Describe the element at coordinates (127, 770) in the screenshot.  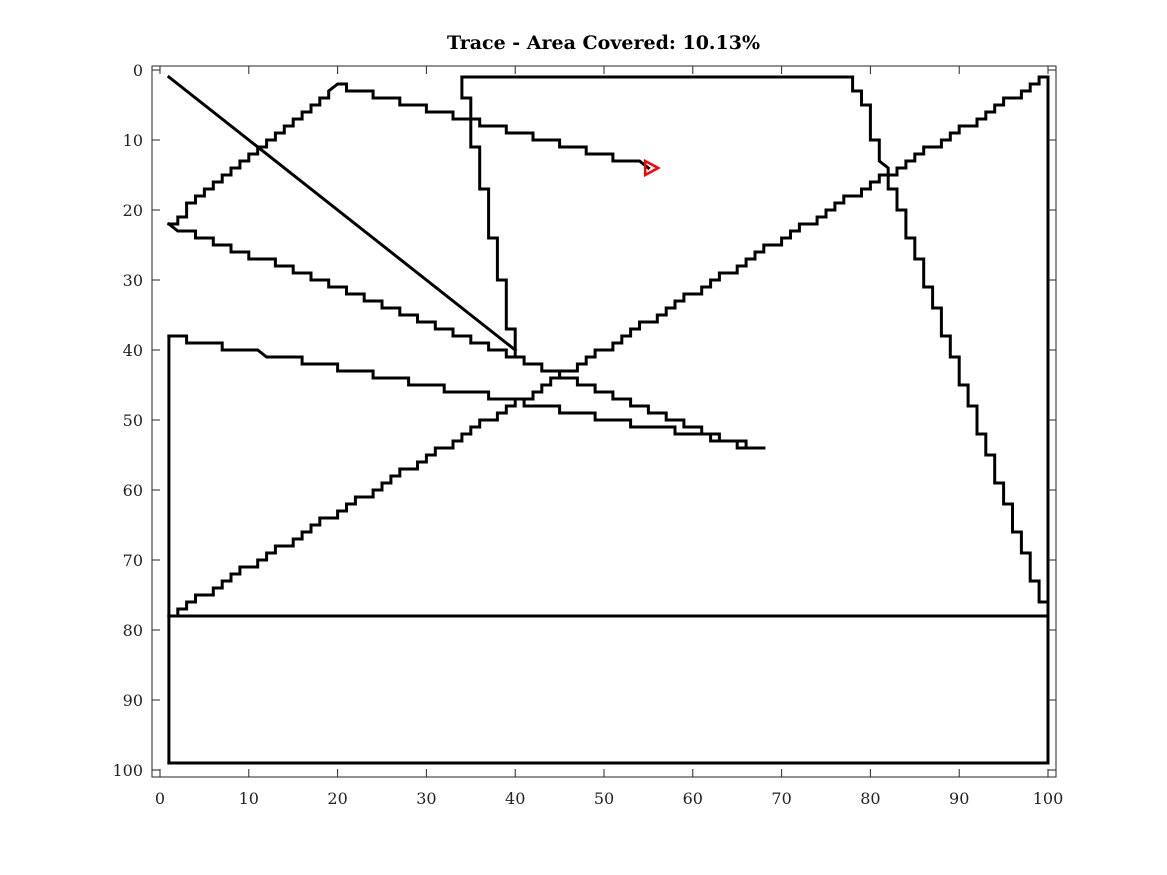
I see `y-tick-label: 100` at that location.